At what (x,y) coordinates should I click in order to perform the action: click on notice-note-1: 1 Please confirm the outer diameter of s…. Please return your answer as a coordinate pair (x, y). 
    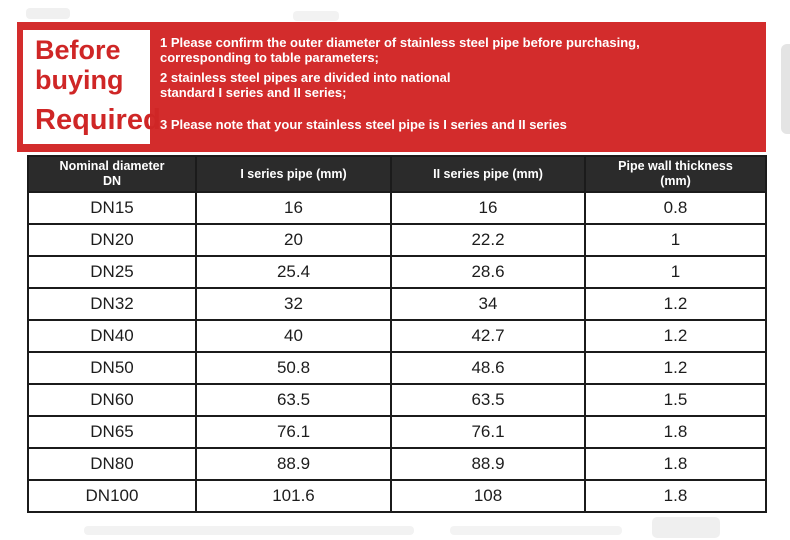
    Looking at the image, I should click on (400, 50).